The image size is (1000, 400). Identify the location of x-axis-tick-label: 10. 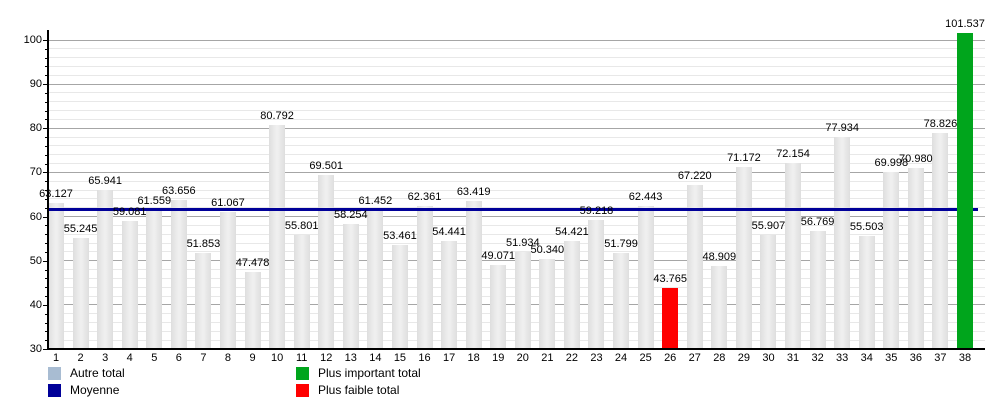
(277, 358).